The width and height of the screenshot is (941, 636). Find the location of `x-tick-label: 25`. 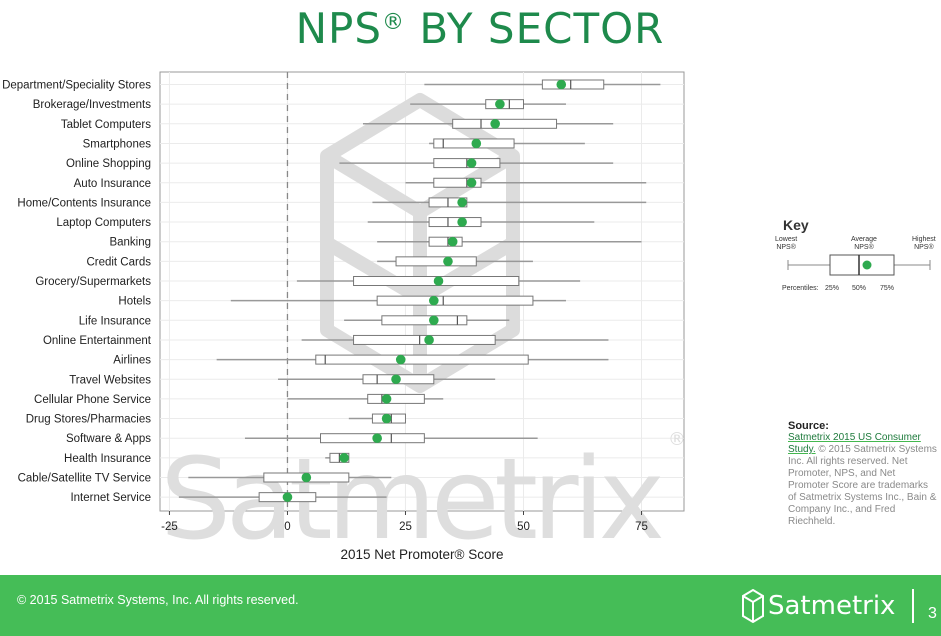

x-tick-label: 25 is located at coordinates (405, 527).